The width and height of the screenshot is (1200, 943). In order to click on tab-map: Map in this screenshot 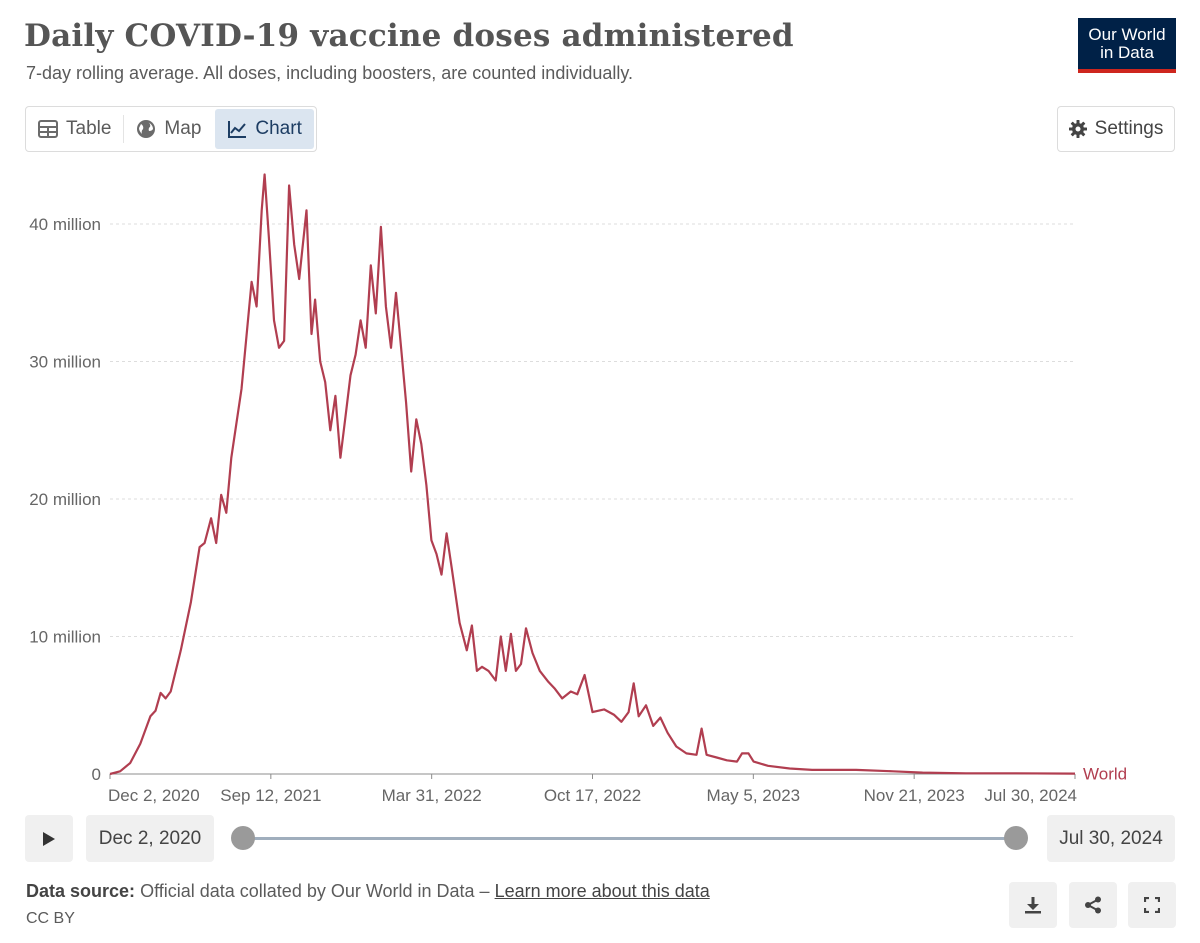, I will do `click(168, 129)`.